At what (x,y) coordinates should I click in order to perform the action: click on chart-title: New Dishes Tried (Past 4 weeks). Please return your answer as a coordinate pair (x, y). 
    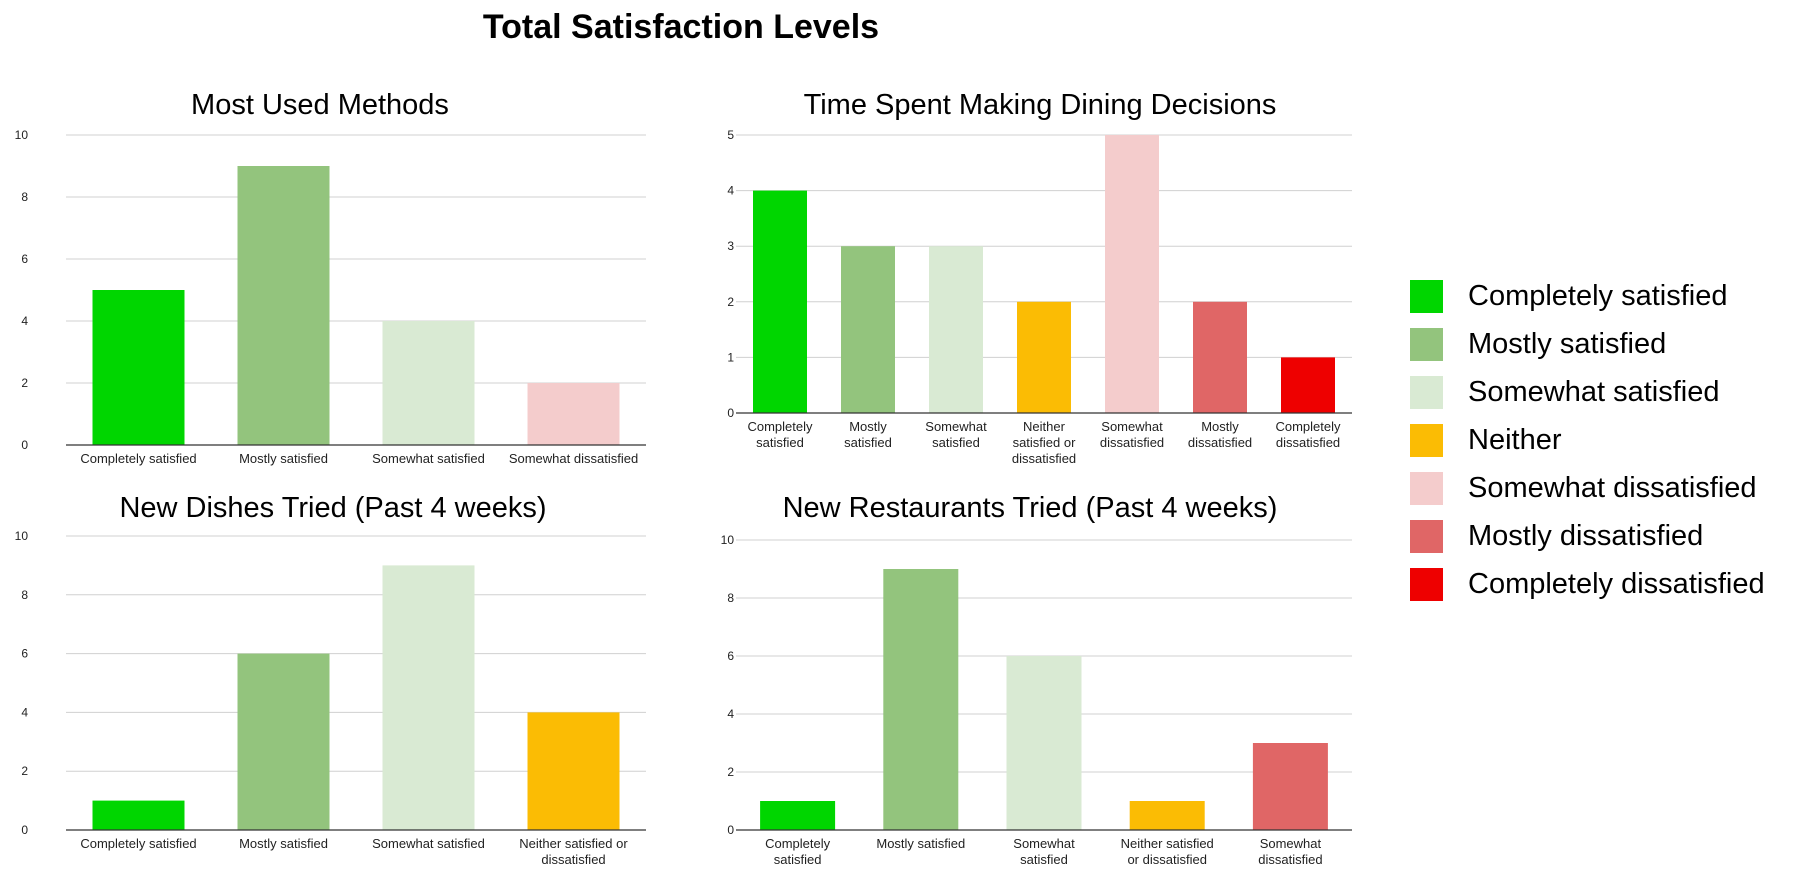
    Looking at the image, I should click on (332, 508).